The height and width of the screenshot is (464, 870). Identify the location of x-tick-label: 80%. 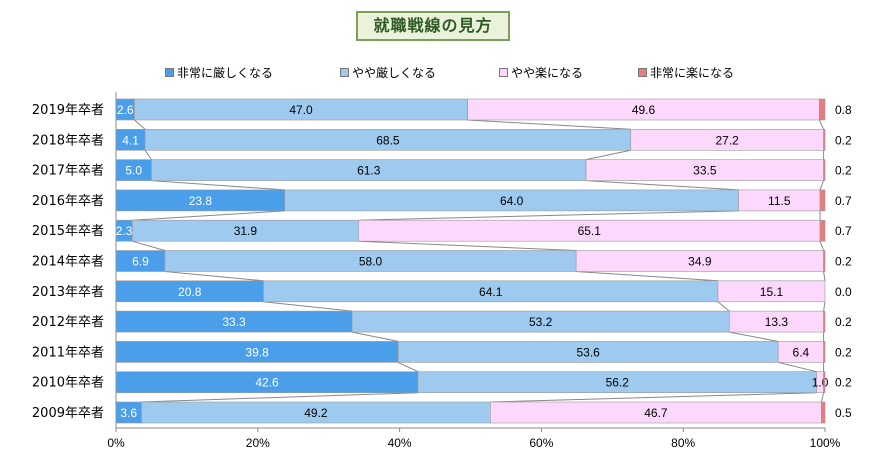
(683, 443).